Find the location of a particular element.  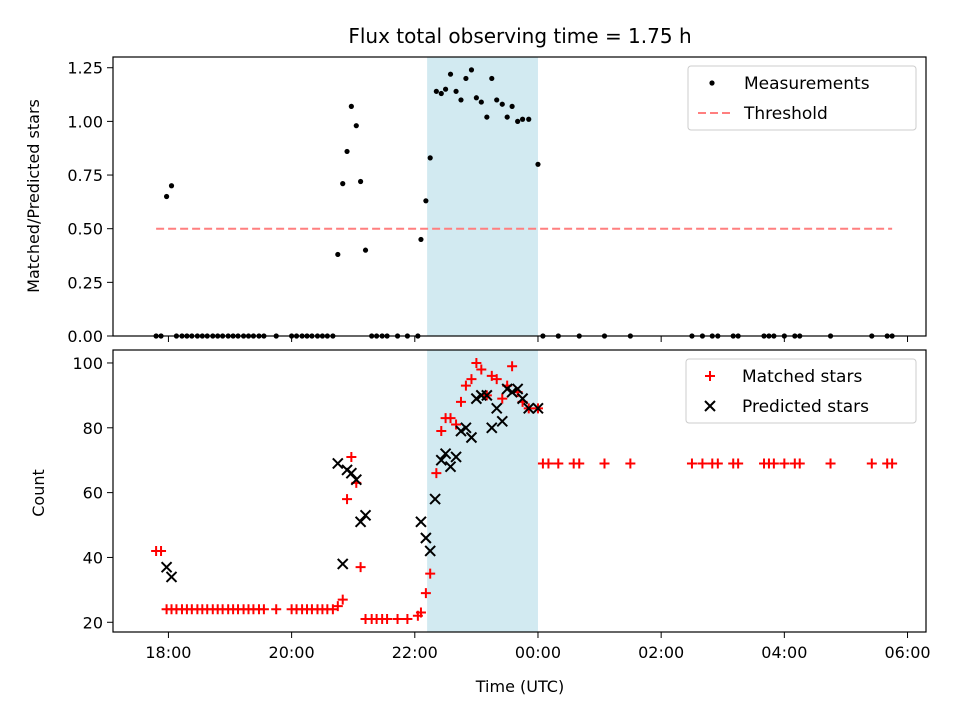

top-y-tick-label: 0.00 is located at coordinates (85, 336).